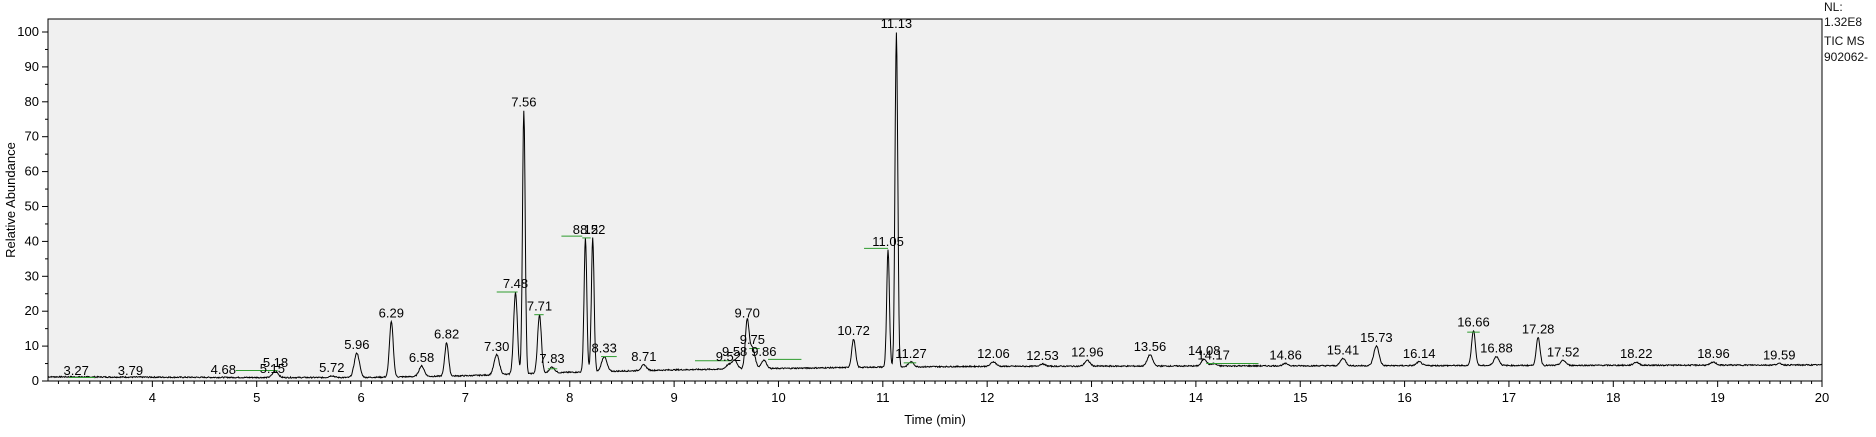 The image size is (1876, 437). I want to click on peak-label: 12.06, so click(993, 353).